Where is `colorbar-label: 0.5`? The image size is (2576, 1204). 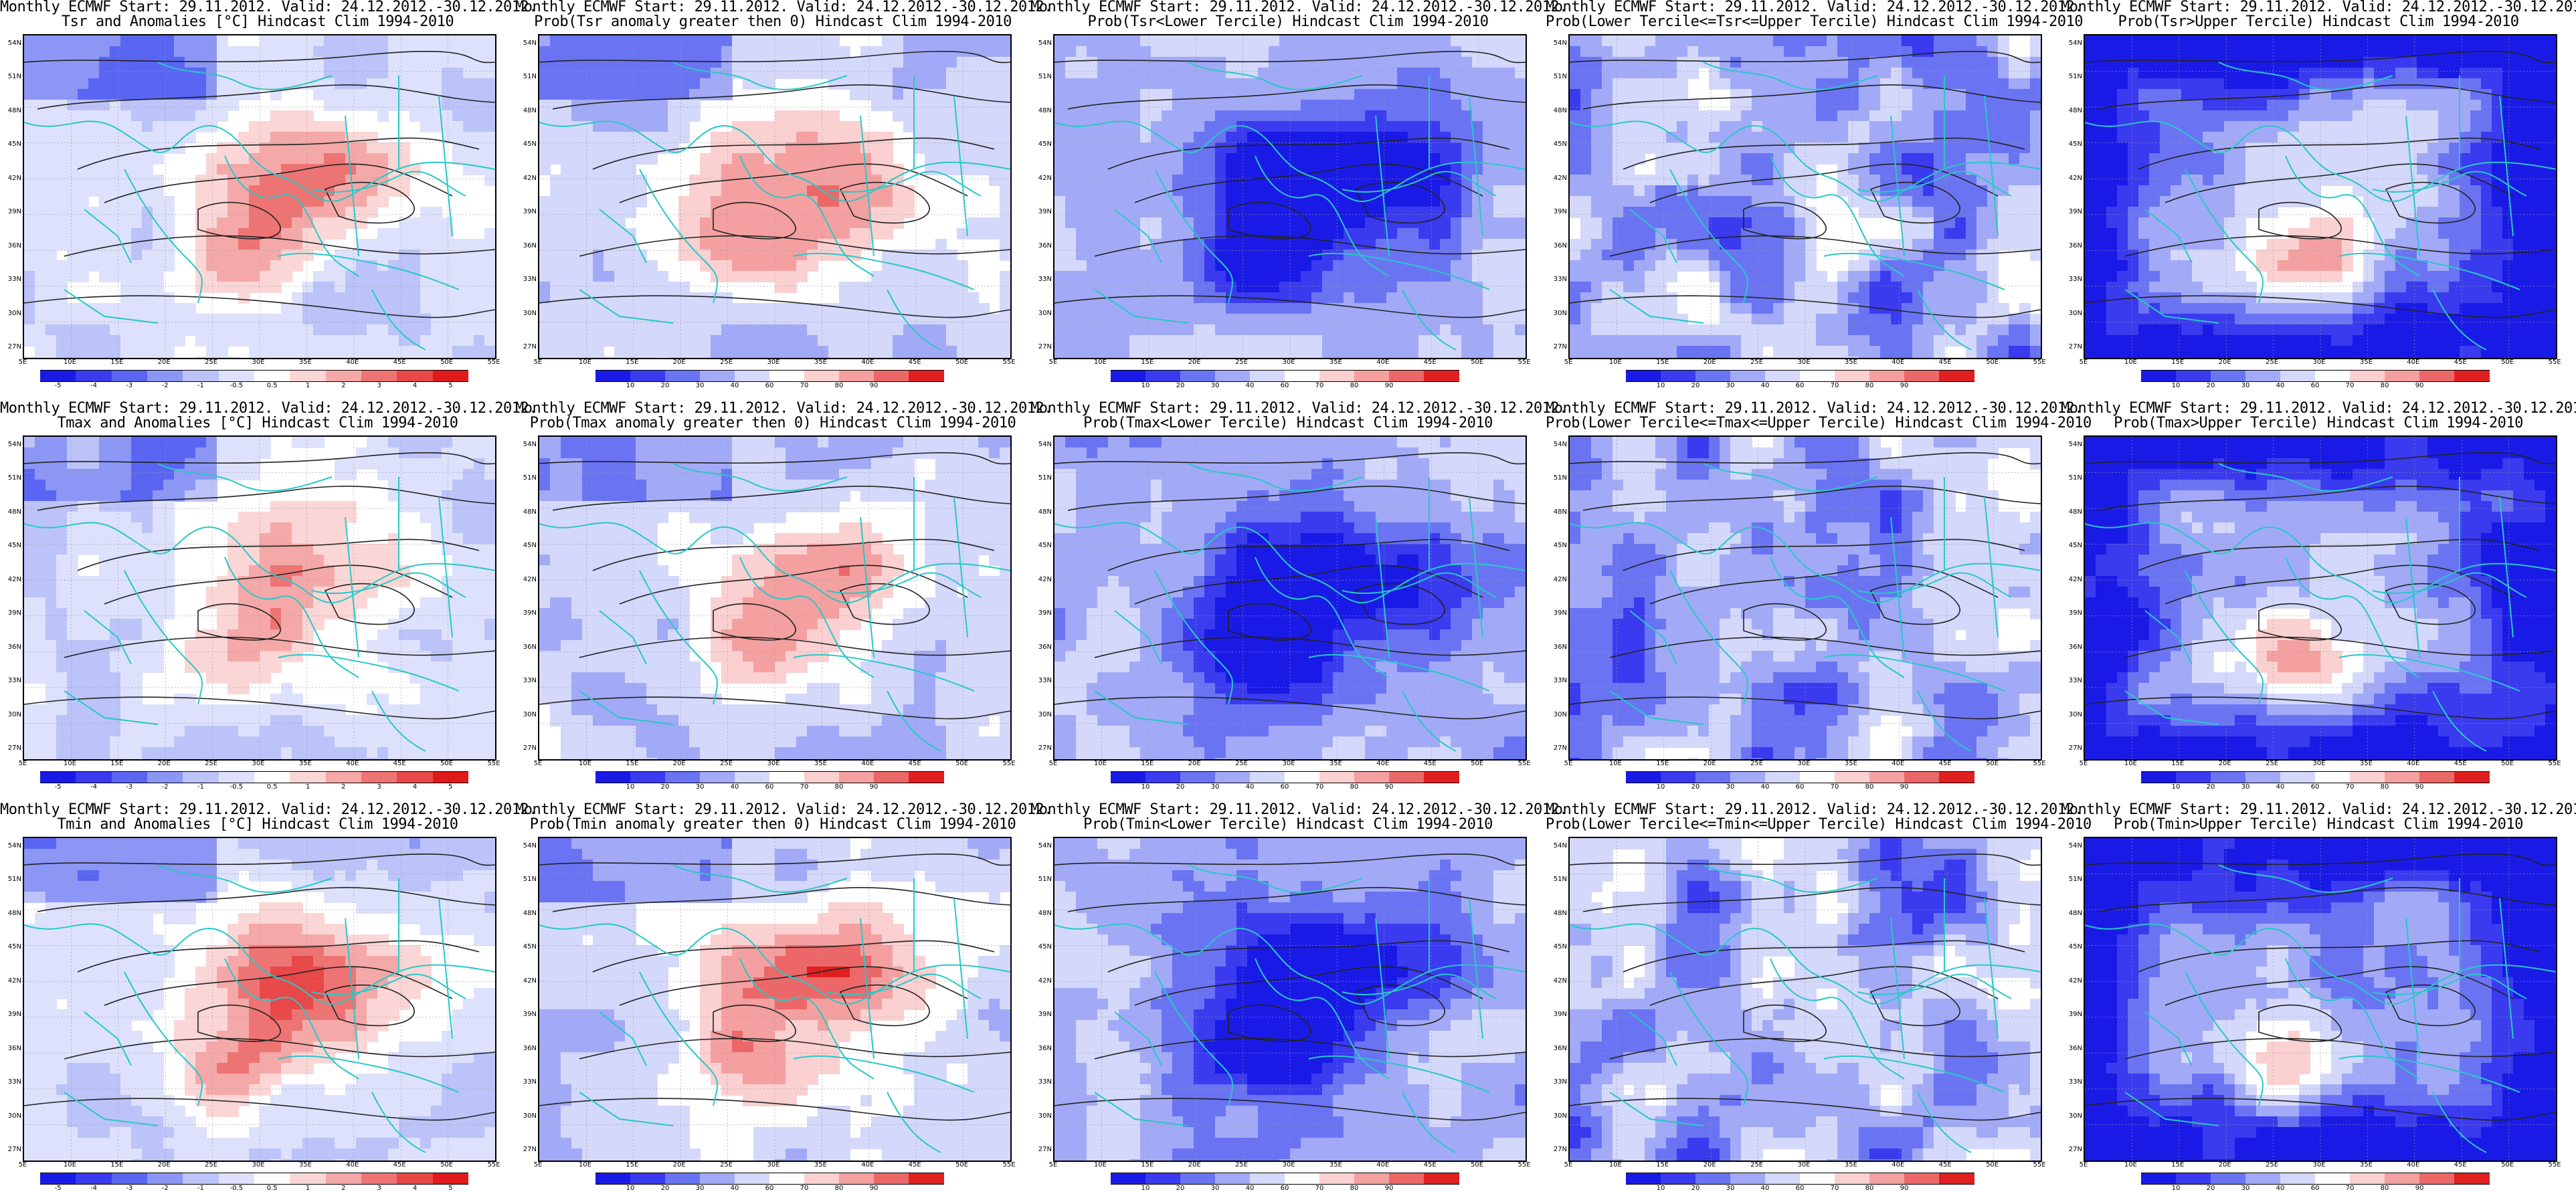
colorbar-label: 0.5 is located at coordinates (272, 385).